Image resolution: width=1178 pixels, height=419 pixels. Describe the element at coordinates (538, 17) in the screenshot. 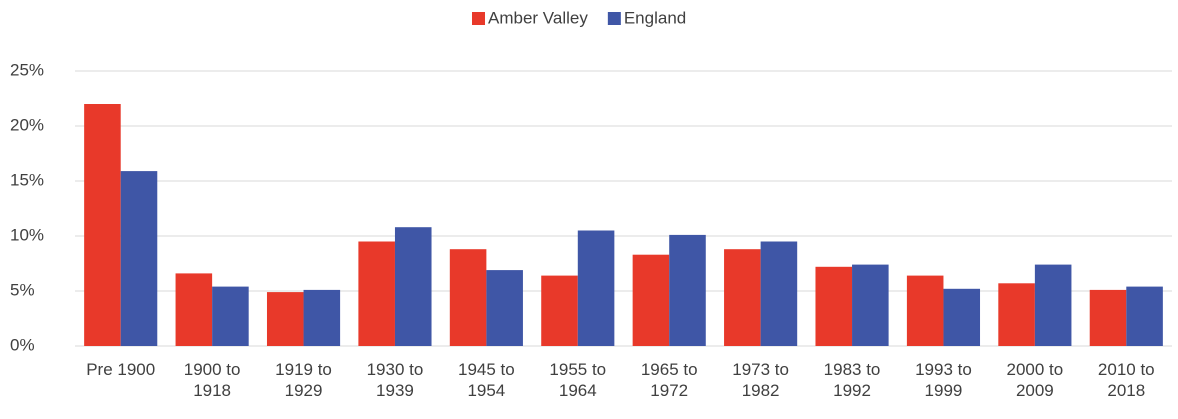

I see `legend-label: Amber Valley` at that location.